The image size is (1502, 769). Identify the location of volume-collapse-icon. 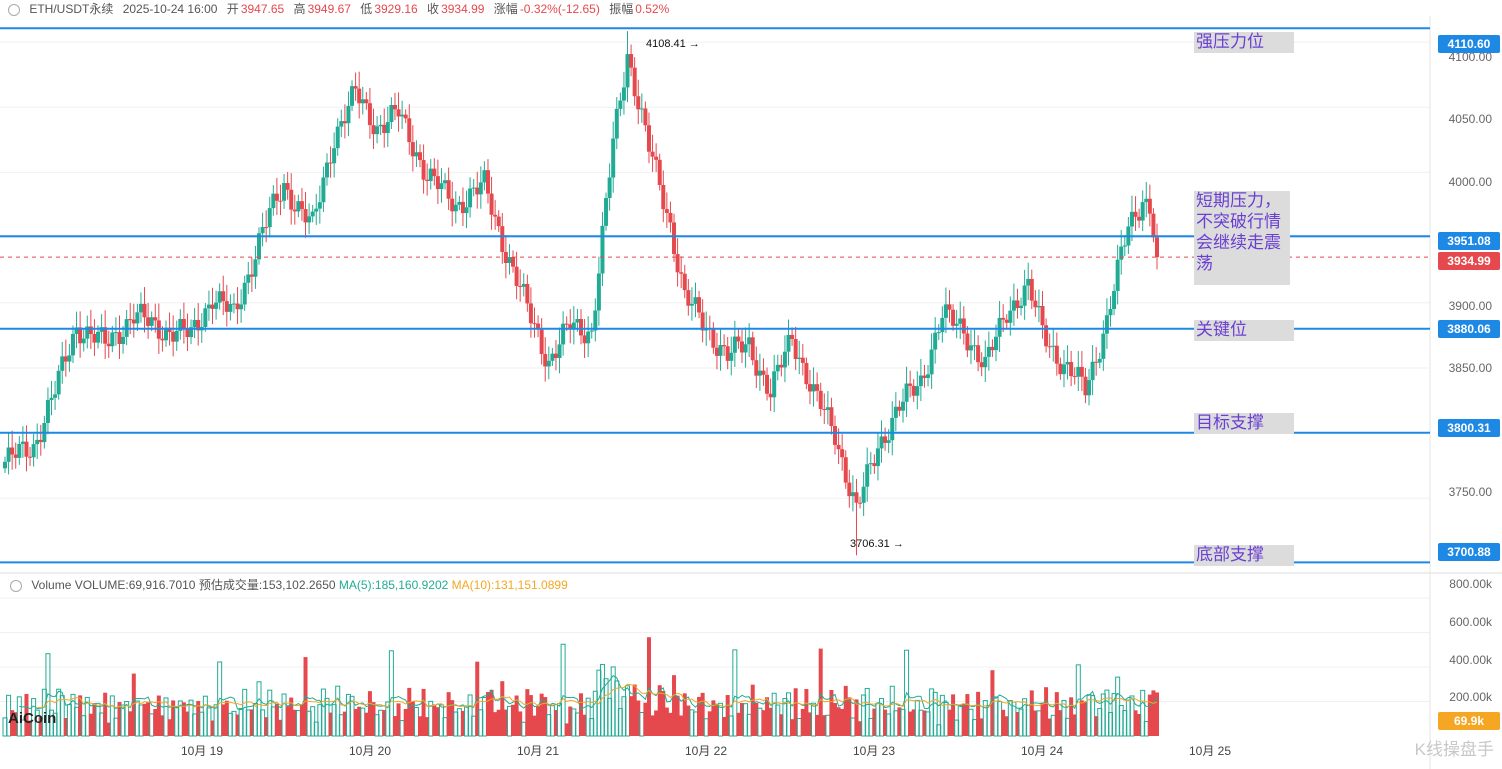
(16, 585).